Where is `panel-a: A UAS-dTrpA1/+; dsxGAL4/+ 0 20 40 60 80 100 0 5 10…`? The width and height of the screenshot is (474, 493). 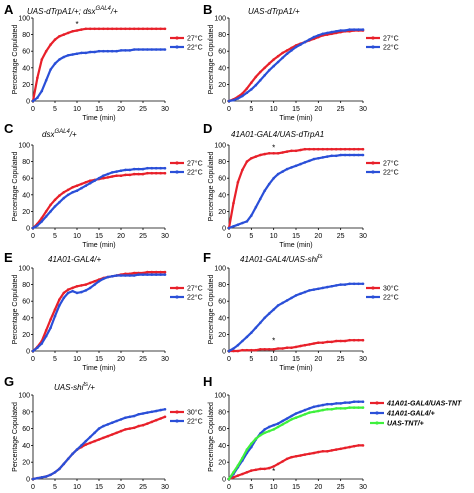 panel-a: A UAS-dTrpA1/+; dsxGAL4/+ 0 20 40 60 80 100 0 5 10… is located at coordinates (103, 62).